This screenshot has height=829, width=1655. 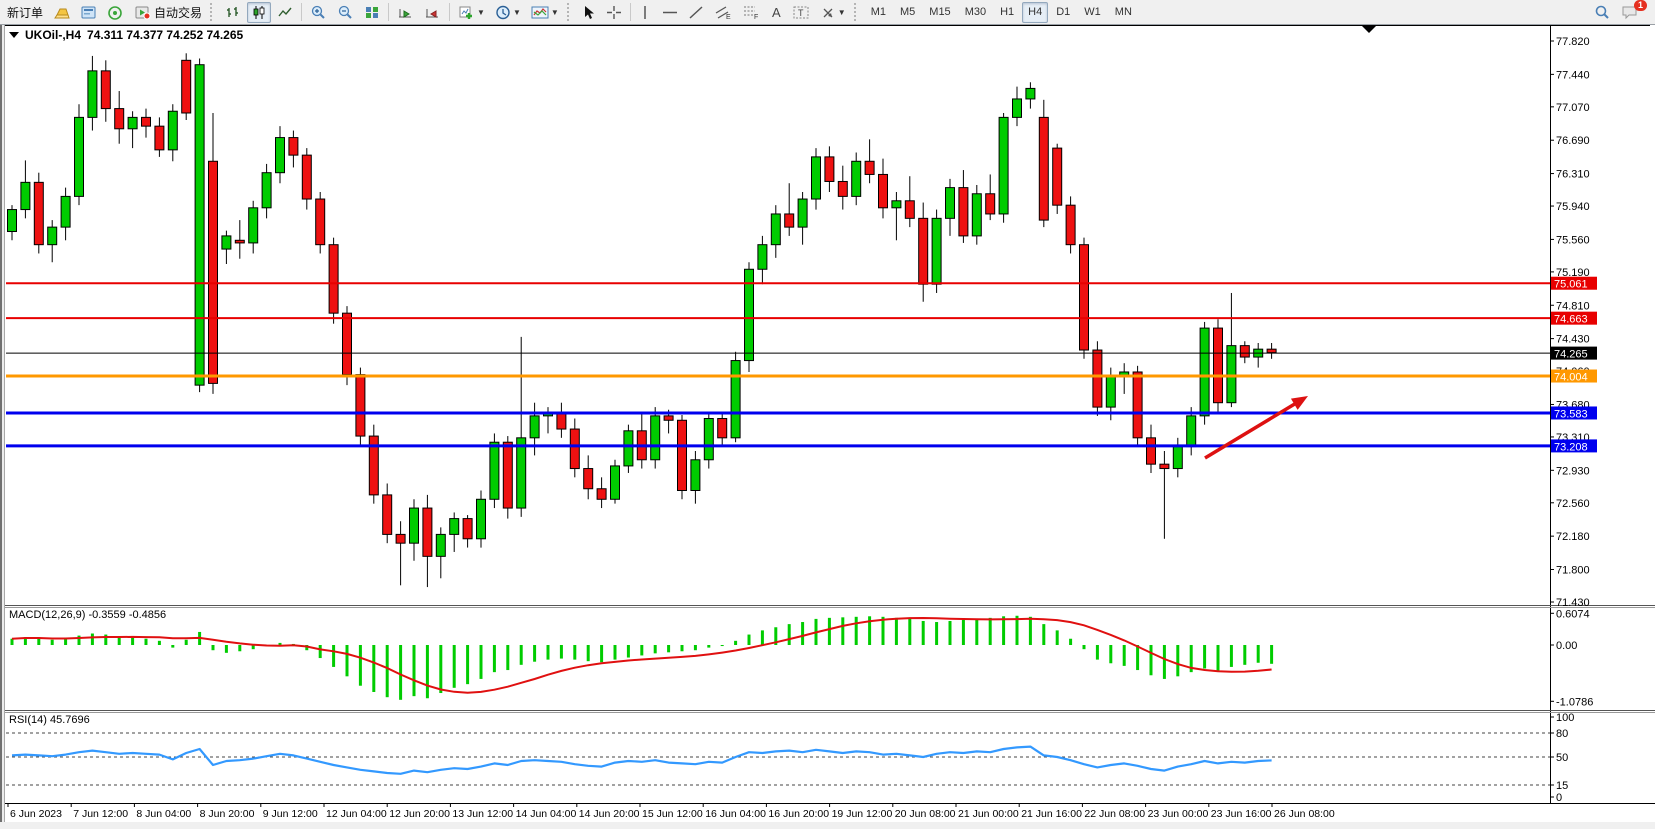 What do you see at coordinates (1571, 447) in the screenshot?
I see `price-chip-label: 73.208` at bounding box center [1571, 447].